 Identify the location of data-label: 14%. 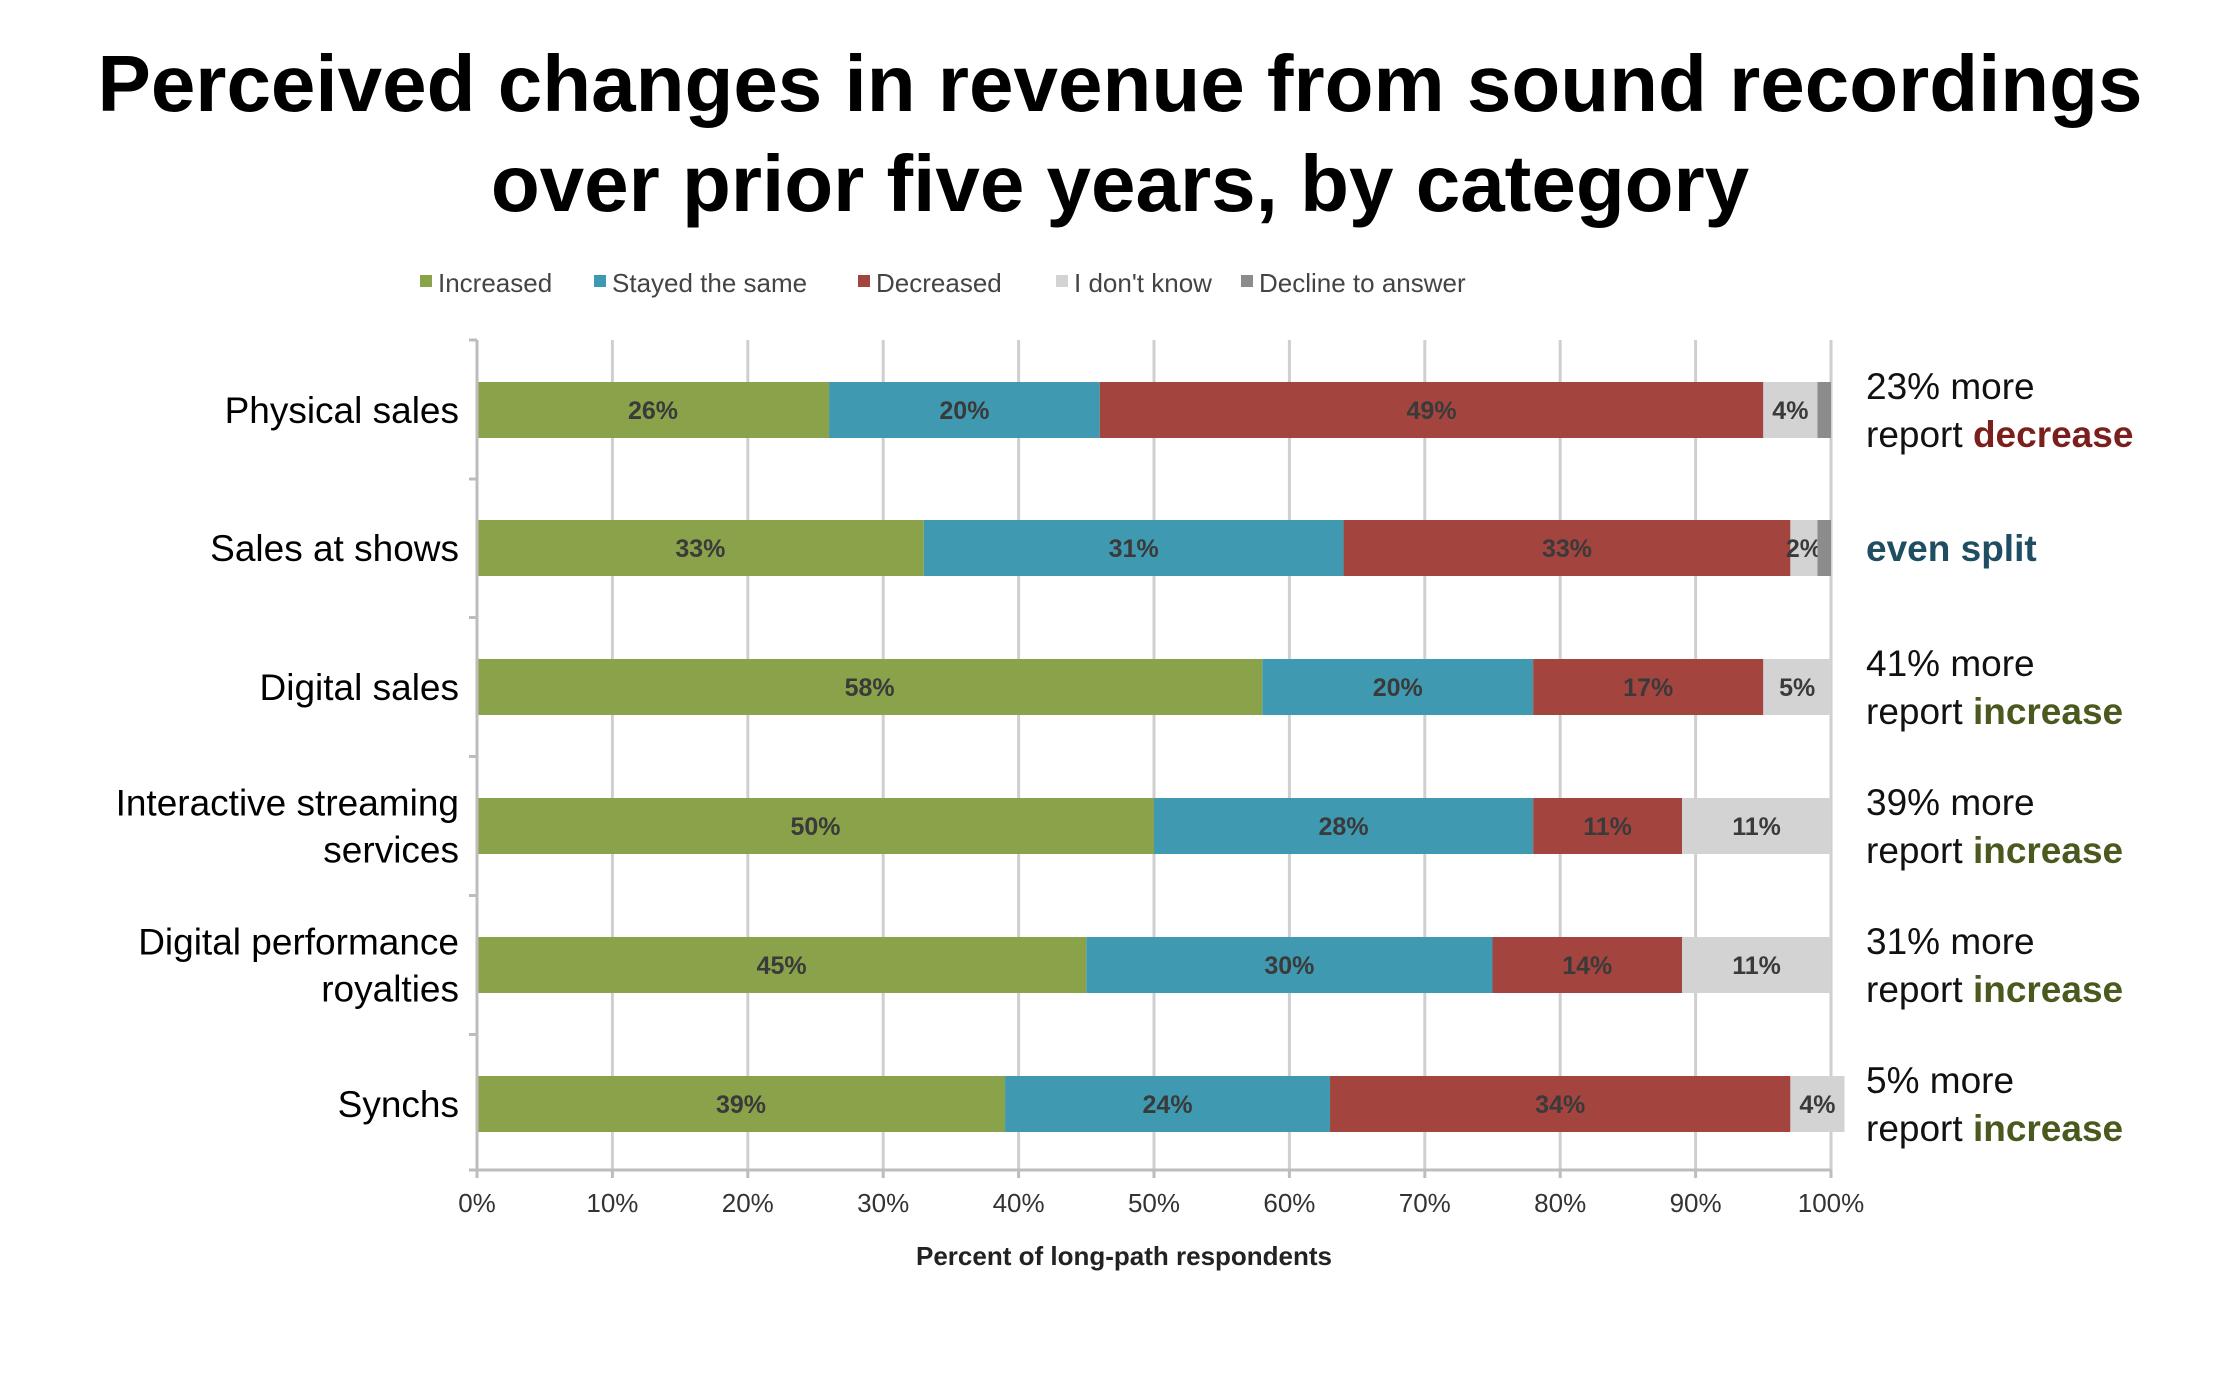
(1587, 966).